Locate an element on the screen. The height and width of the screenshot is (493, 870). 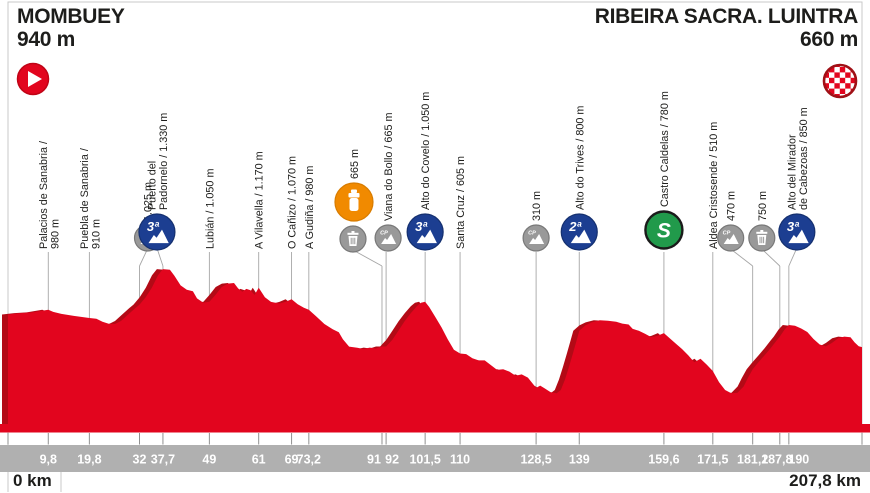
start-header: MOMBUEY 940 m is located at coordinates (71, 28).